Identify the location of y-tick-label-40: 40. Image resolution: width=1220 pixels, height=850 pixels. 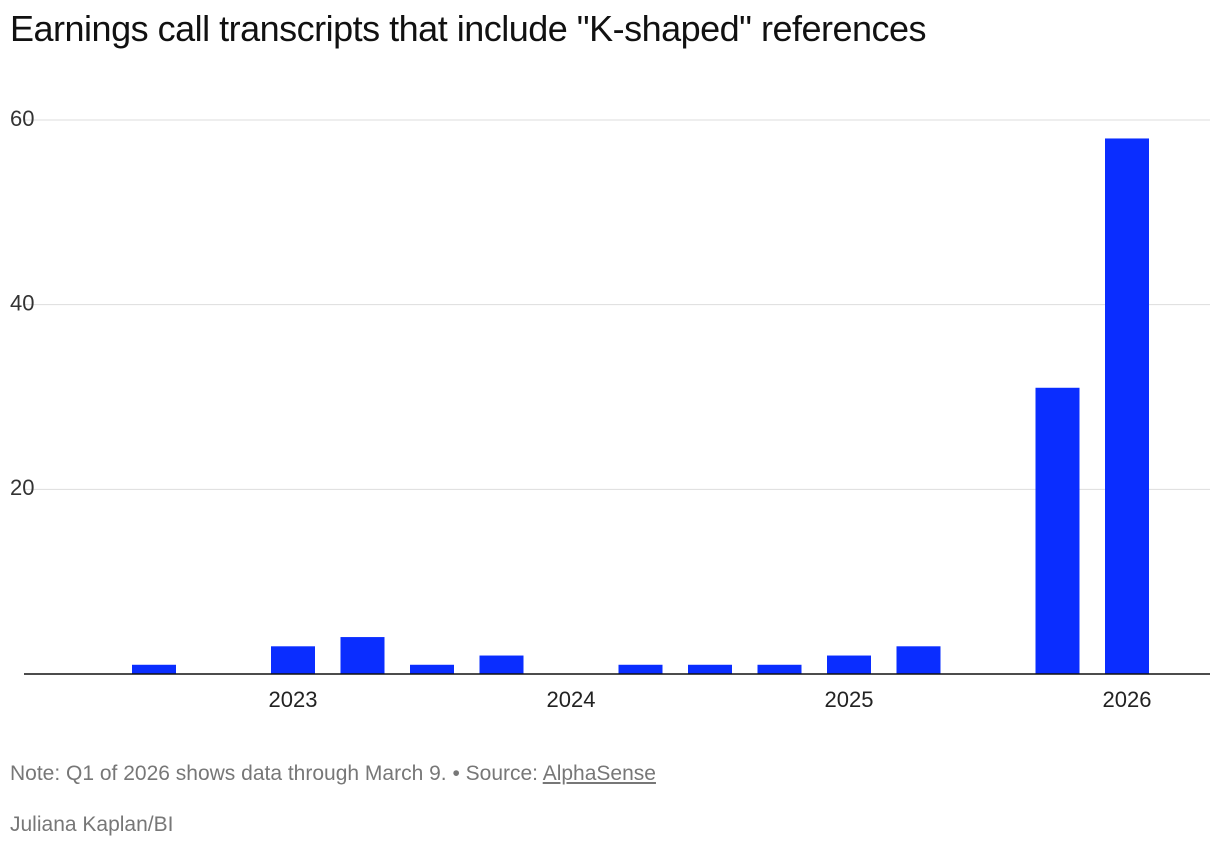
(22, 302).